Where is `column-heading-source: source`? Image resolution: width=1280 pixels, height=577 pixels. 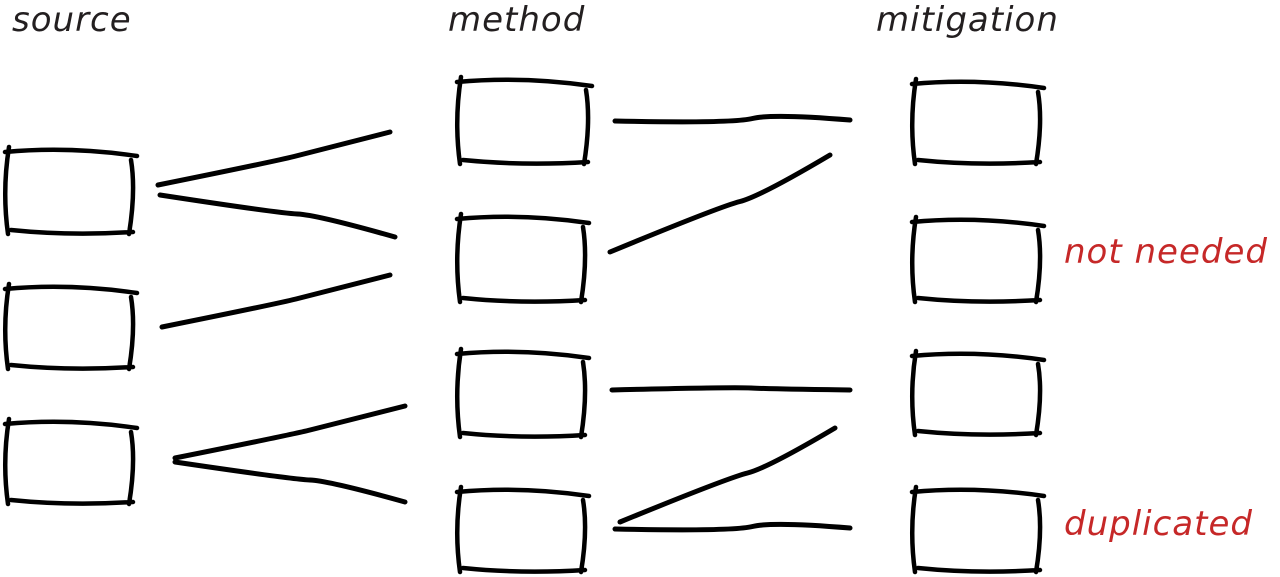
column-heading-source: source is located at coordinates (72, 20).